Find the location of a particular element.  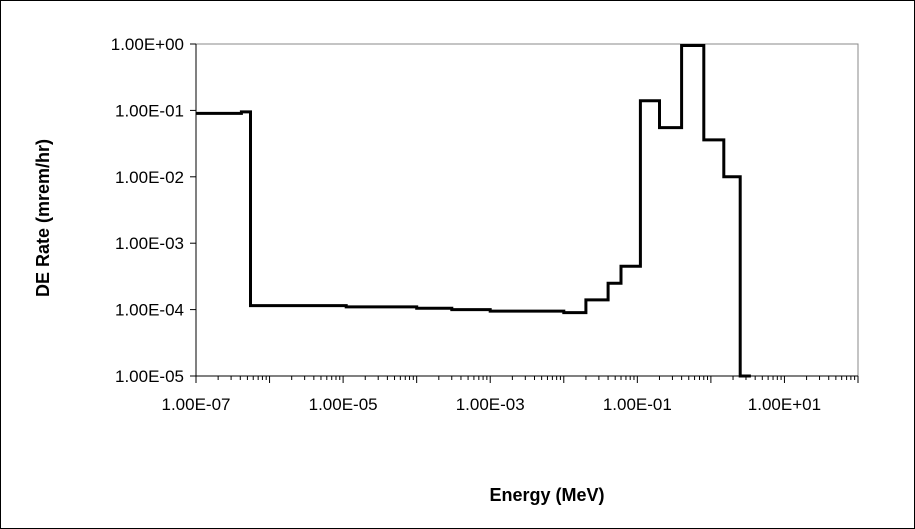

y-axis-title: DE Rate (mrem/hr) is located at coordinates (43, 218).